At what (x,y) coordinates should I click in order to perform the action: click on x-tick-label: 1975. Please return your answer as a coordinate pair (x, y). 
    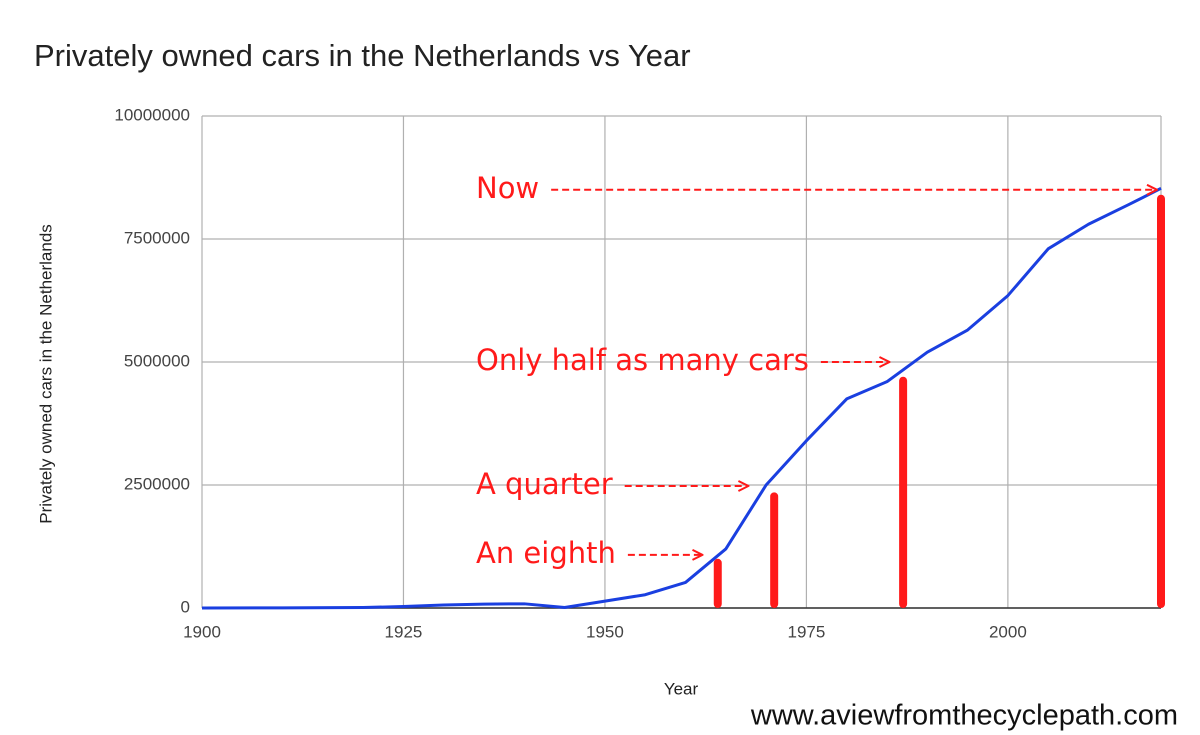
    Looking at the image, I should click on (806, 631).